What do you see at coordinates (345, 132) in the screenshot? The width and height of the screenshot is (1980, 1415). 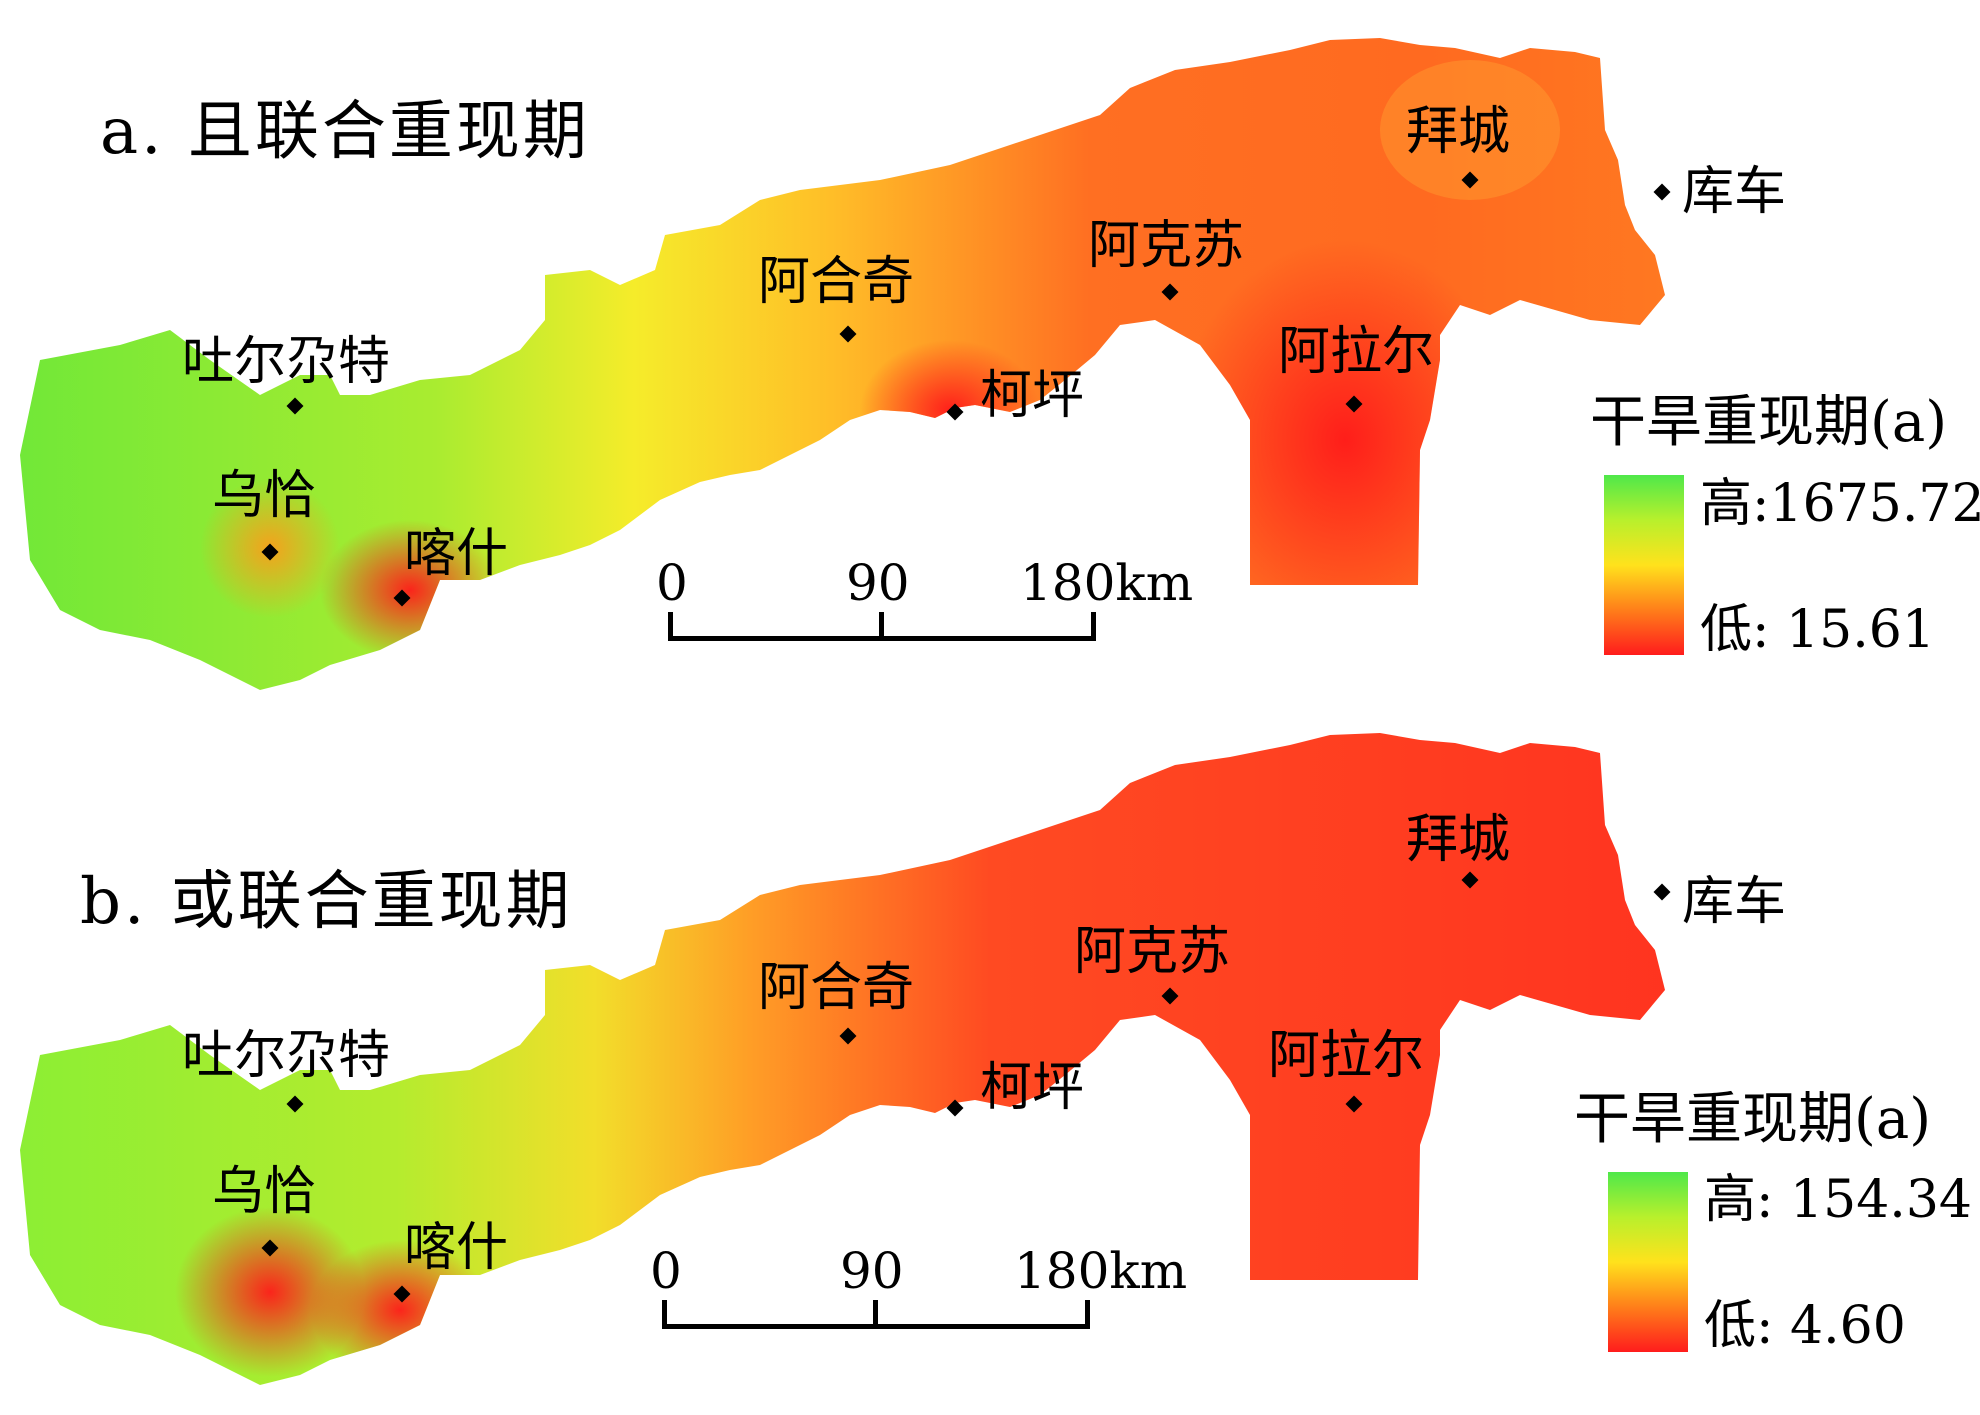 I see `panel-title: a. 且联合重现期` at bounding box center [345, 132].